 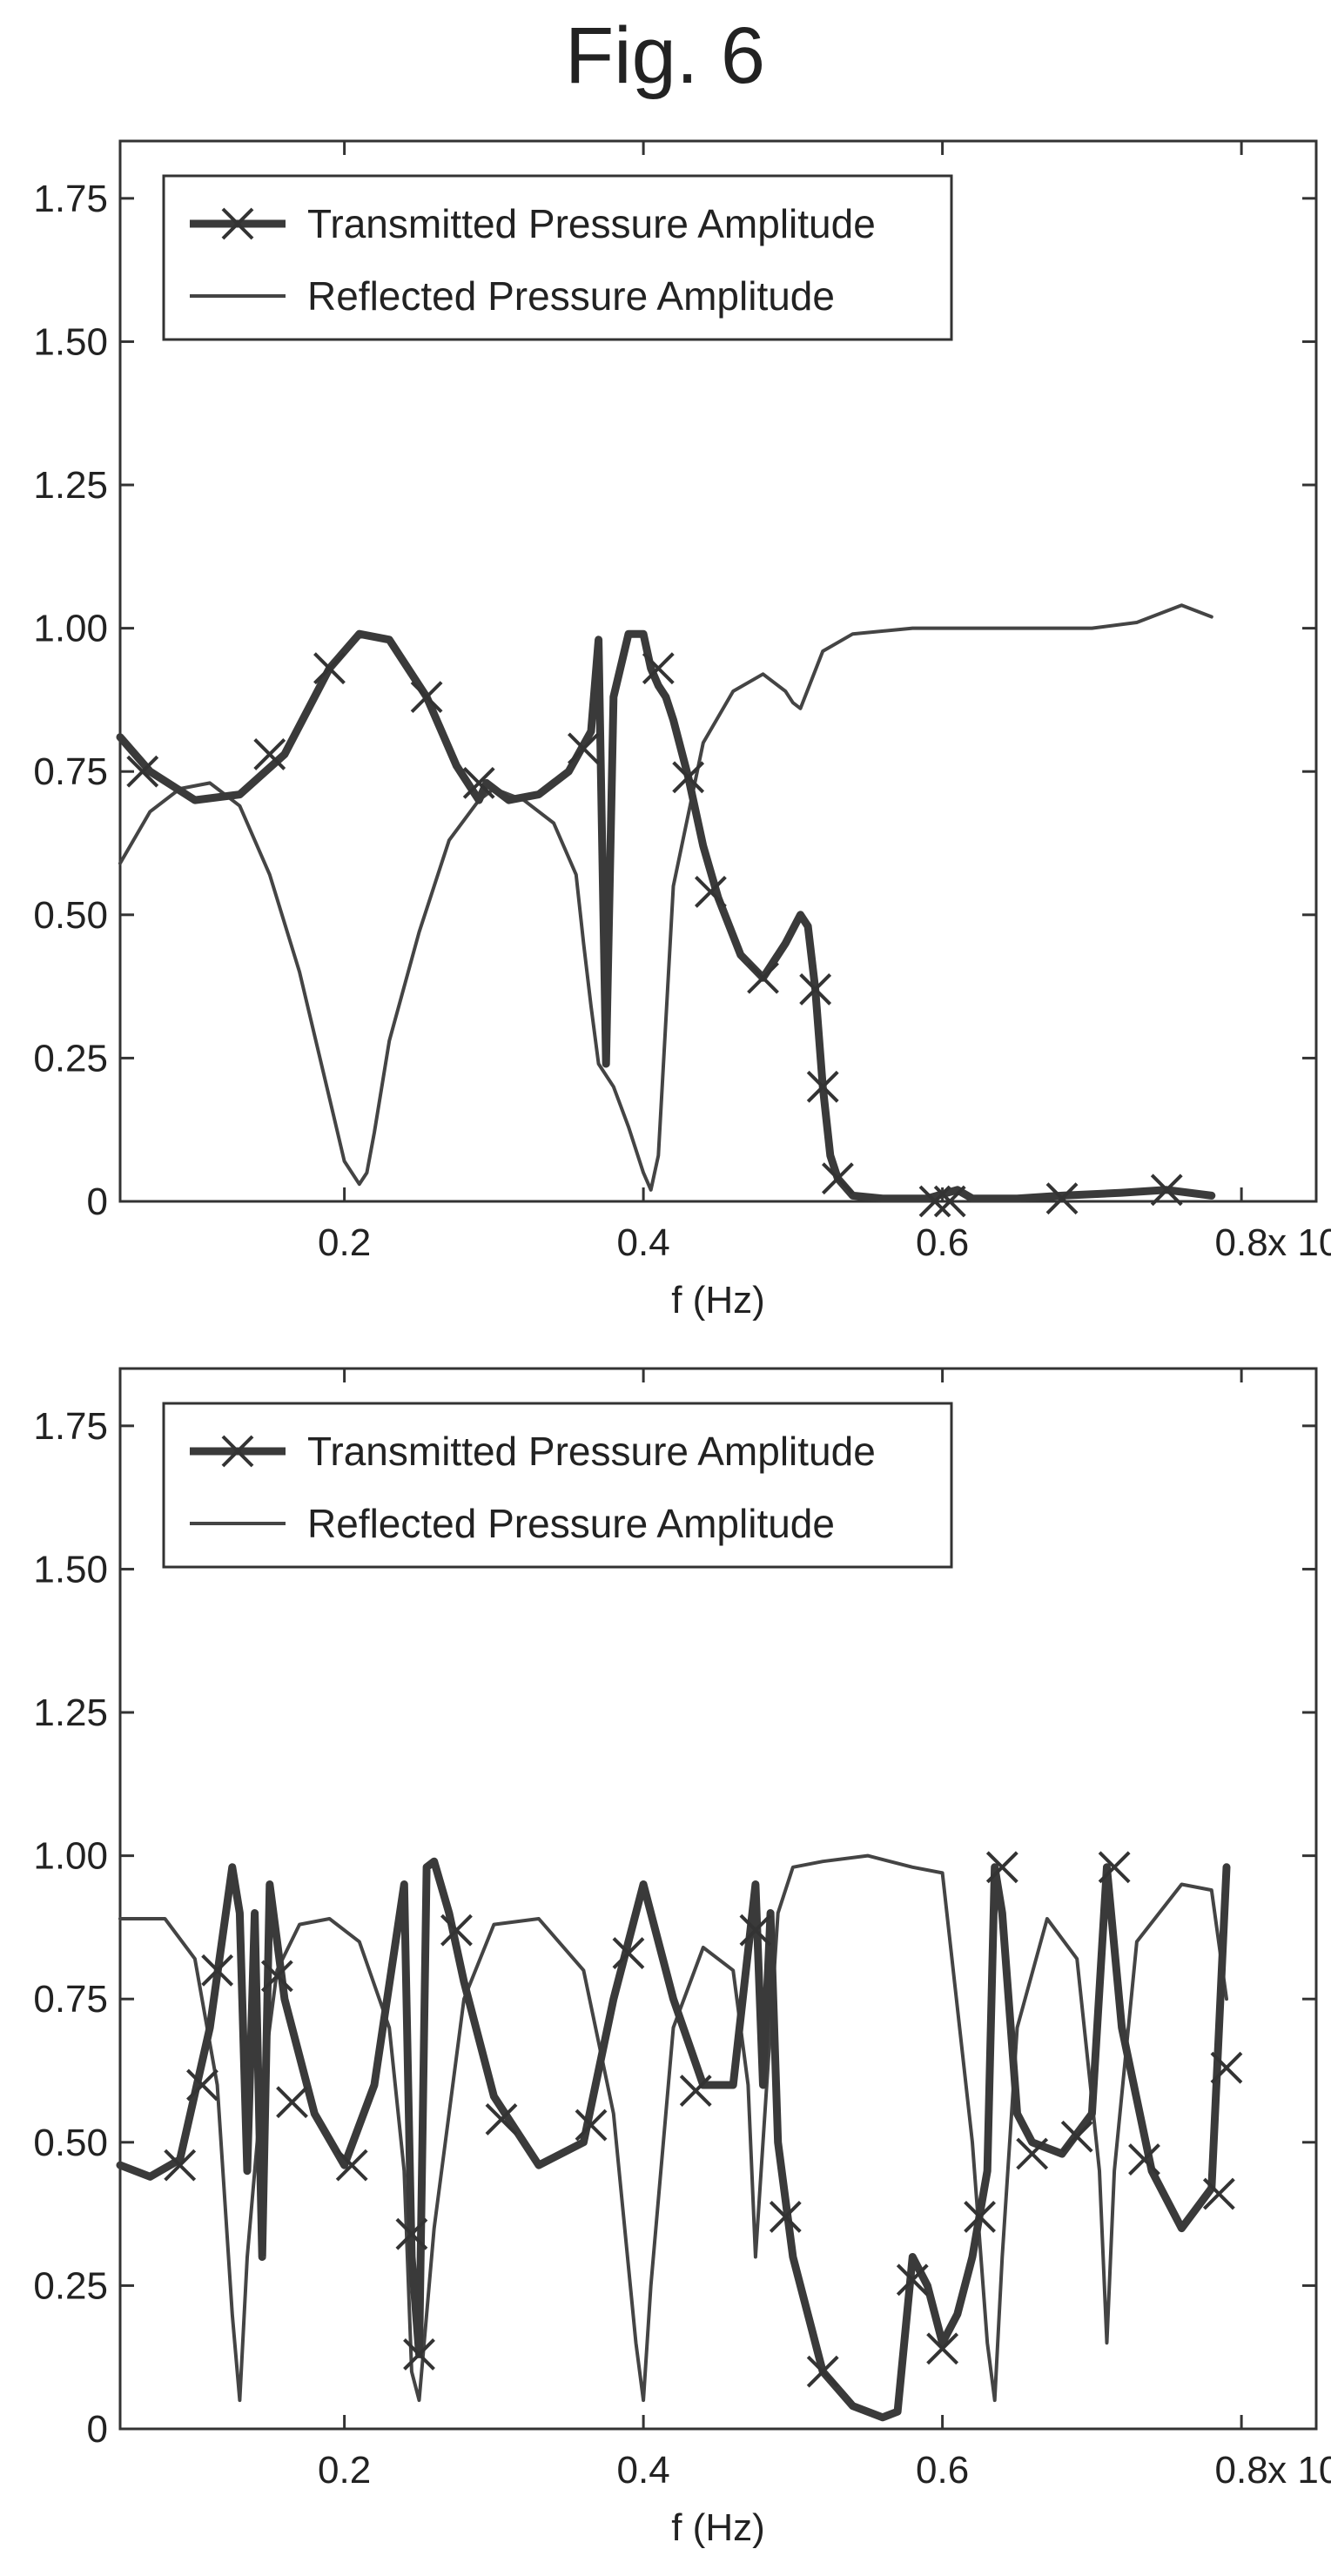 What do you see at coordinates (665, 55) in the screenshot?
I see `figure-title: Fig. 6` at bounding box center [665, 55].